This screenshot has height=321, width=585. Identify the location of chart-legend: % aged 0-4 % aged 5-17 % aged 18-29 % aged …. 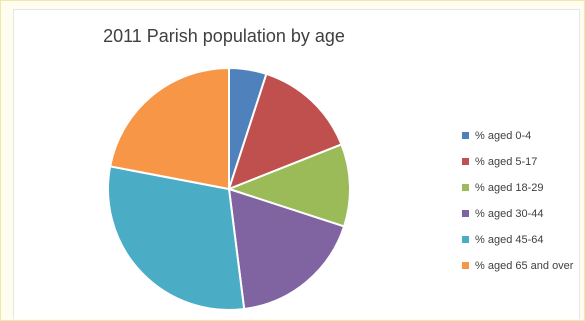
(517, 204).